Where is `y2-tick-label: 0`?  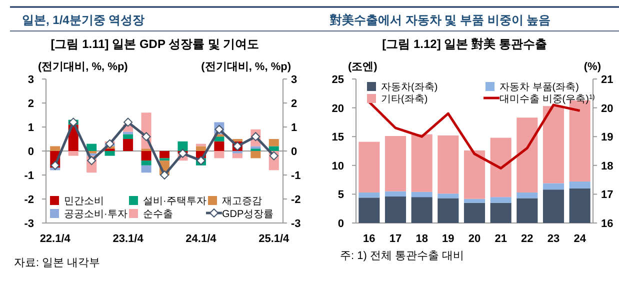 y2-tick-label: 0 is located at coordinates (294, 152).